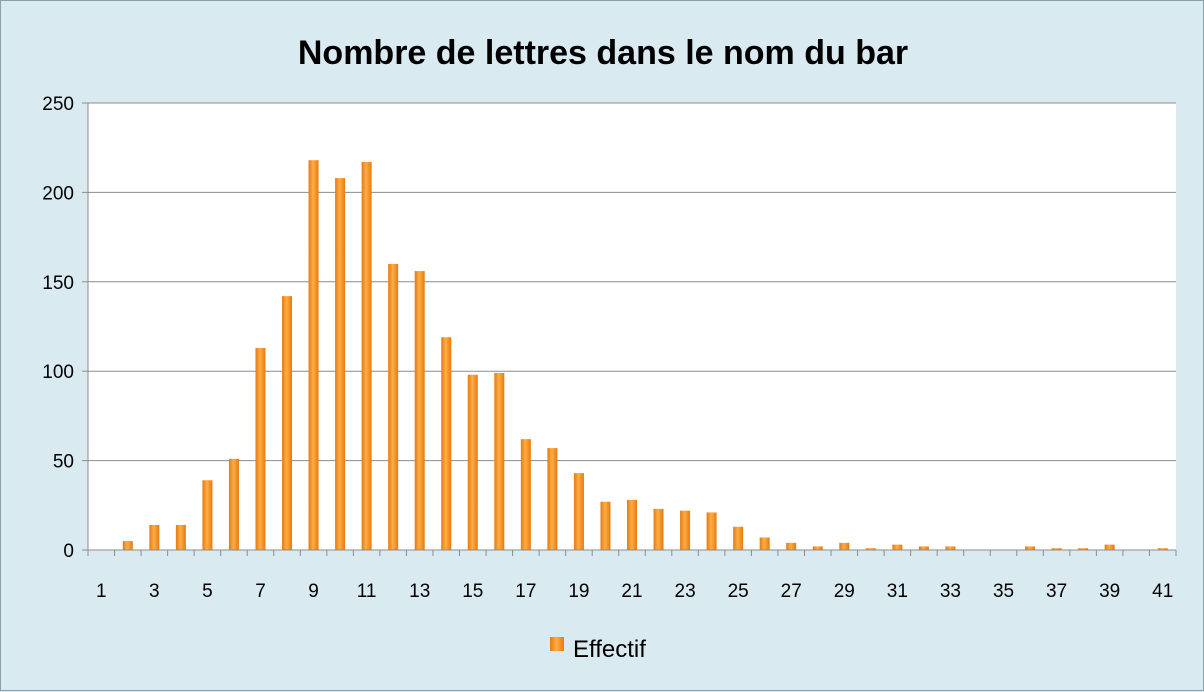 The image size is (1204, 692). Describe the element at coordinates (101, 591) in the screenshot. I see `x-tick-label: 1` at that location.